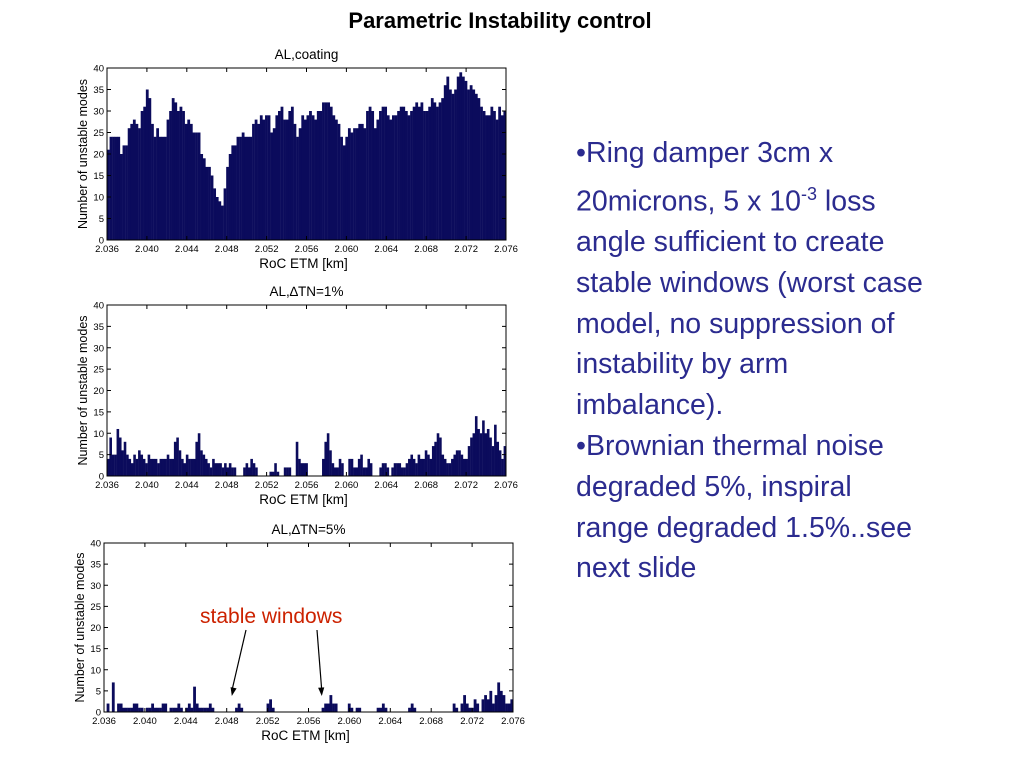 This screenshot has height=768, width=1024. I want to click on x-tick-label: 2.072, so click(472, 721).